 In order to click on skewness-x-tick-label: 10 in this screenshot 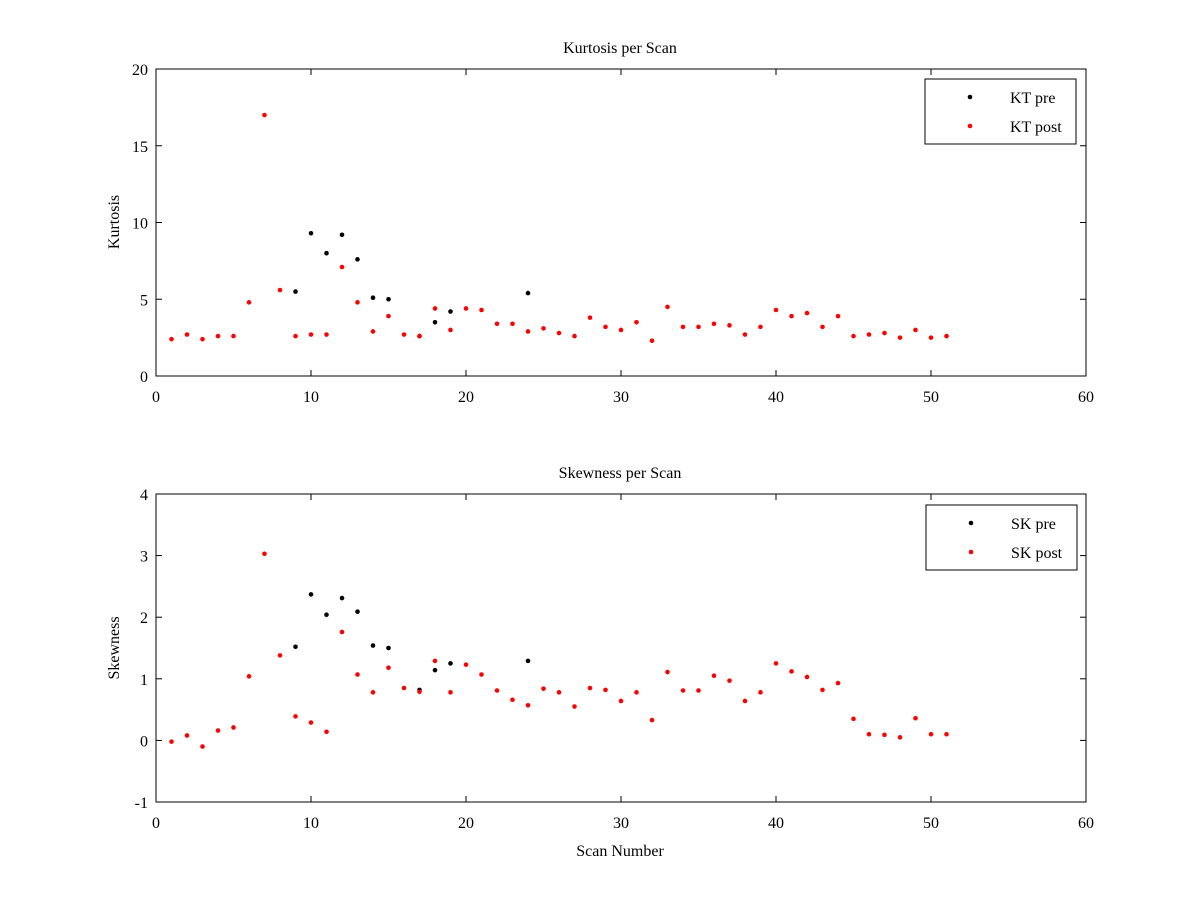, I will do `click(311, 823)`.